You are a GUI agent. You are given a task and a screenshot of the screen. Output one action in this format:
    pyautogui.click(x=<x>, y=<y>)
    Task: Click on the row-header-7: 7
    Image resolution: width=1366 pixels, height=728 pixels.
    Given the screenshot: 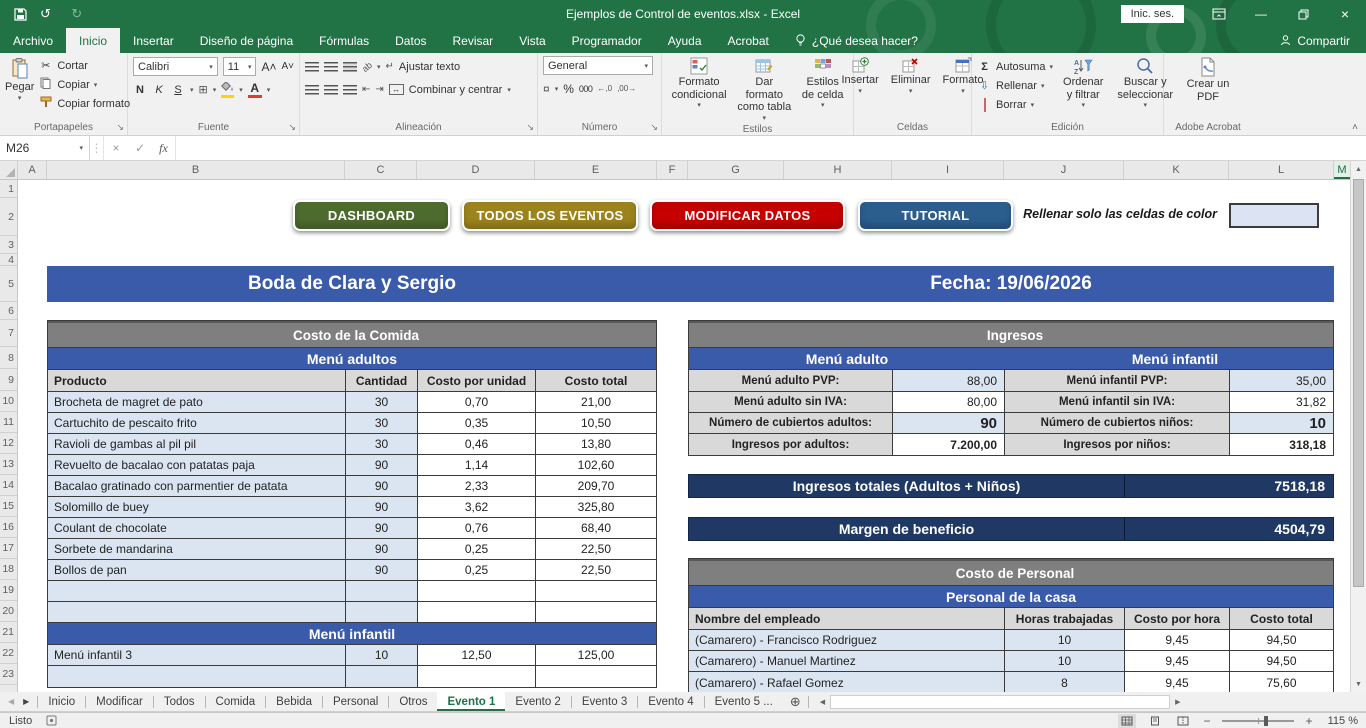 What is the action you would take?
    pyautogui.click(x=8, y=333)
    